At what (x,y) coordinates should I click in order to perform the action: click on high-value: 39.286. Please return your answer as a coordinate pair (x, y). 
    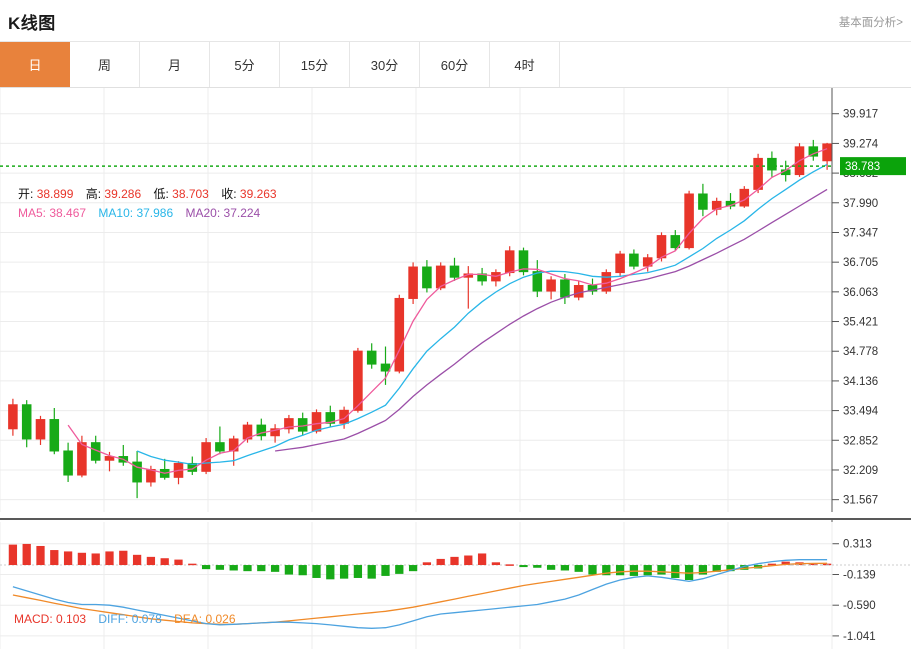
    Looking at the image, I should click on (123, 194).